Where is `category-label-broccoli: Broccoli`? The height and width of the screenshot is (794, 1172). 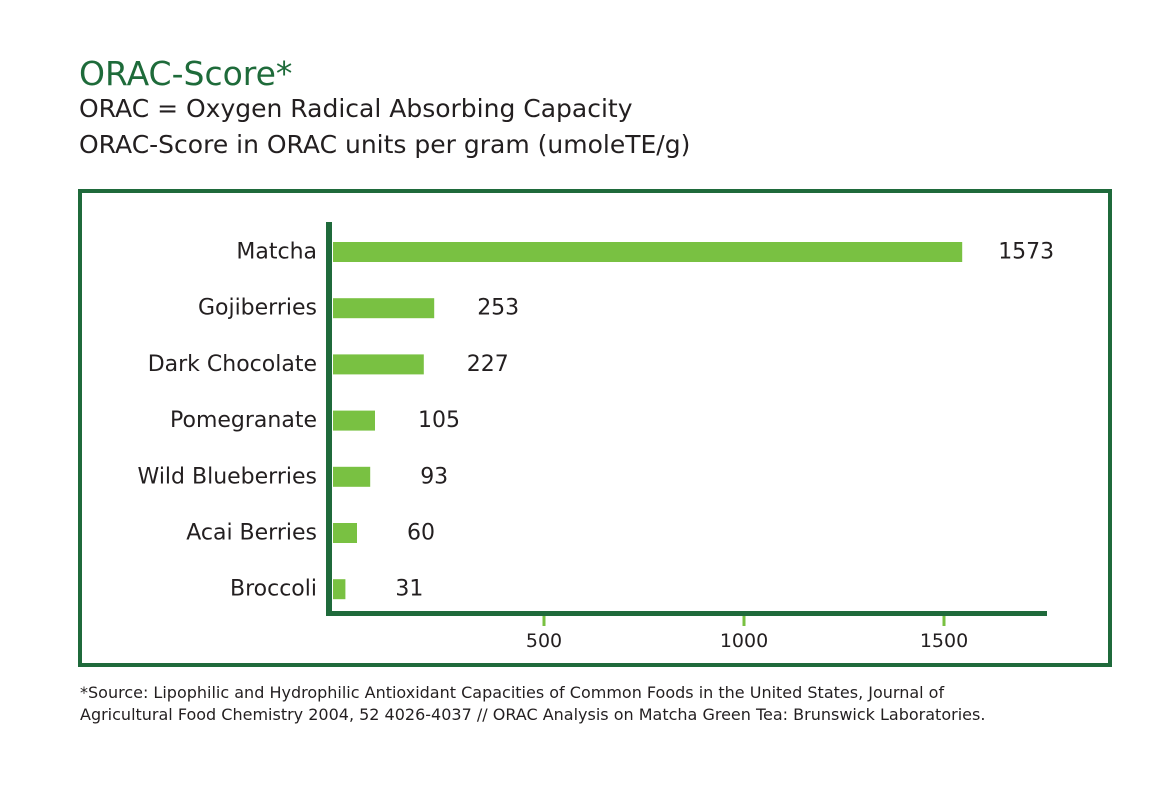 category-label-broccoli: Broccoli is located at coordinates (273, 589).